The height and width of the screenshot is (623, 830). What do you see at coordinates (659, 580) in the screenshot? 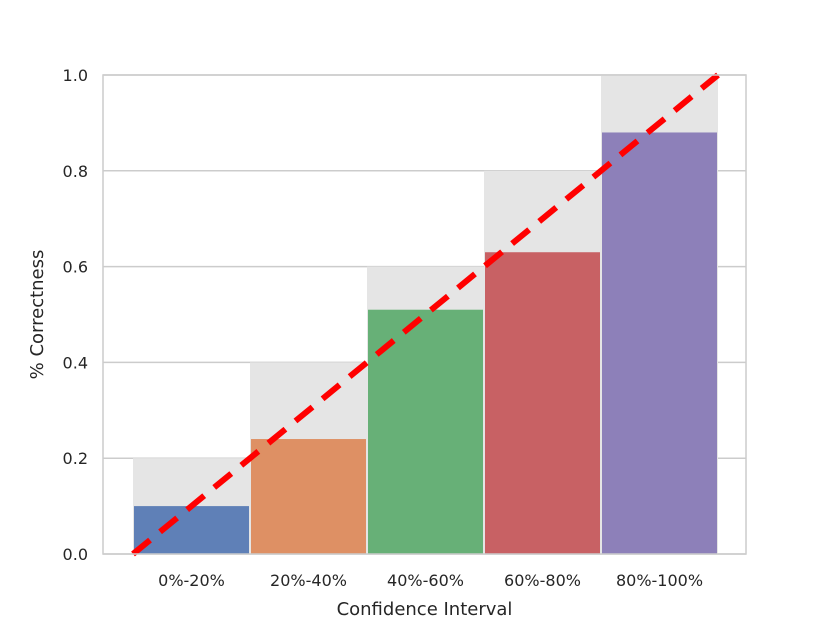
I see `x-tick-label: 80%-100%` at bounding box center [659, 580].